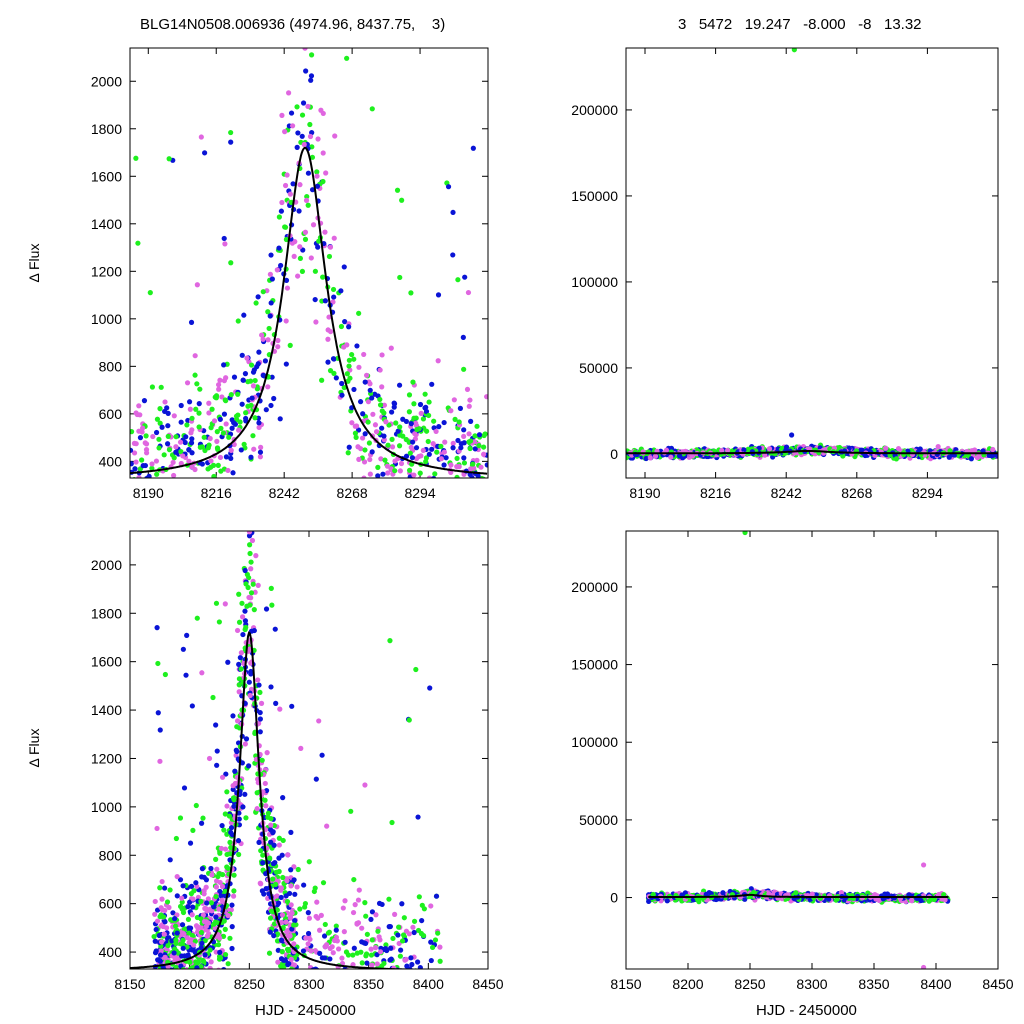  Describe the element at coordinates (594, 196) in the screenshot. I see `y-tick-label: 150000` at that location.